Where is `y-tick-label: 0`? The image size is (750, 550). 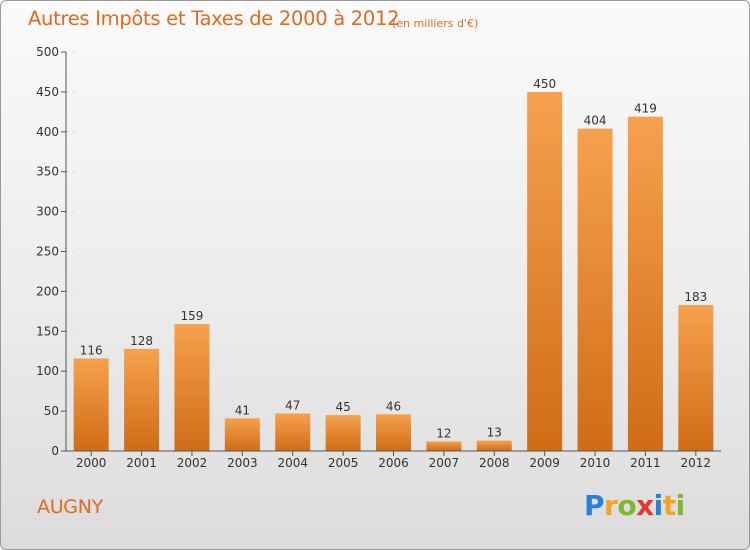 y-tick-label: 0 is located at coordinates (55, 451).